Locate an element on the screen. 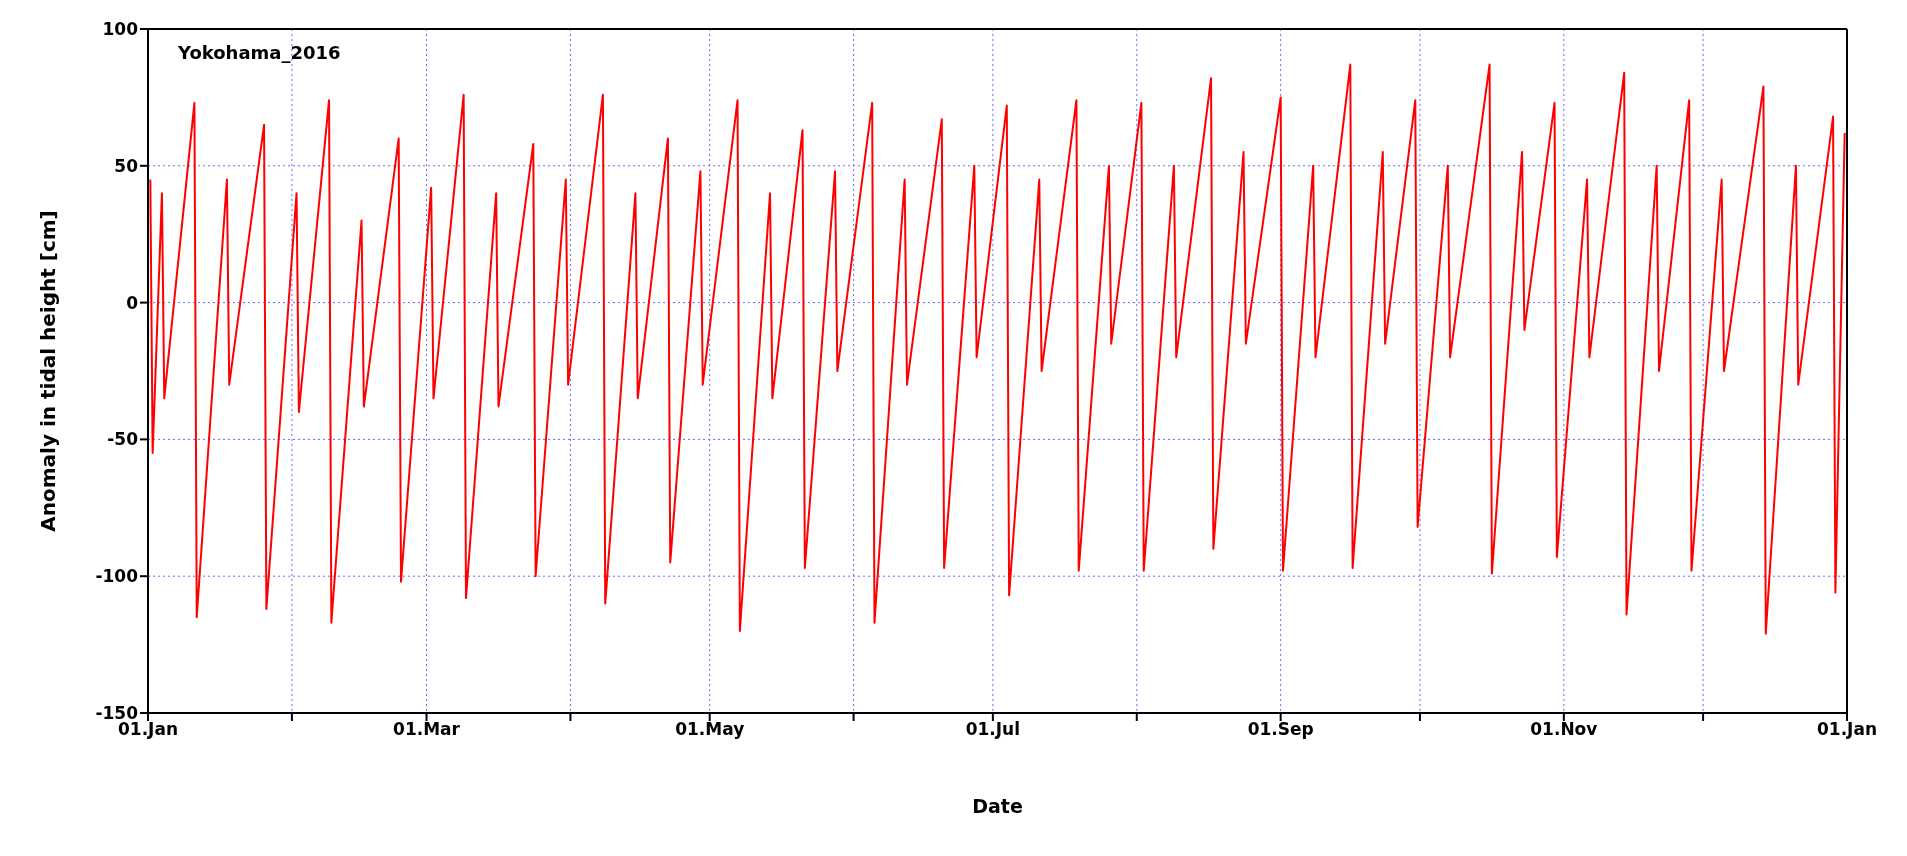 The image size is (1907, 856). x-tick-label: 01.Mar is located at coordinates (427, 729).